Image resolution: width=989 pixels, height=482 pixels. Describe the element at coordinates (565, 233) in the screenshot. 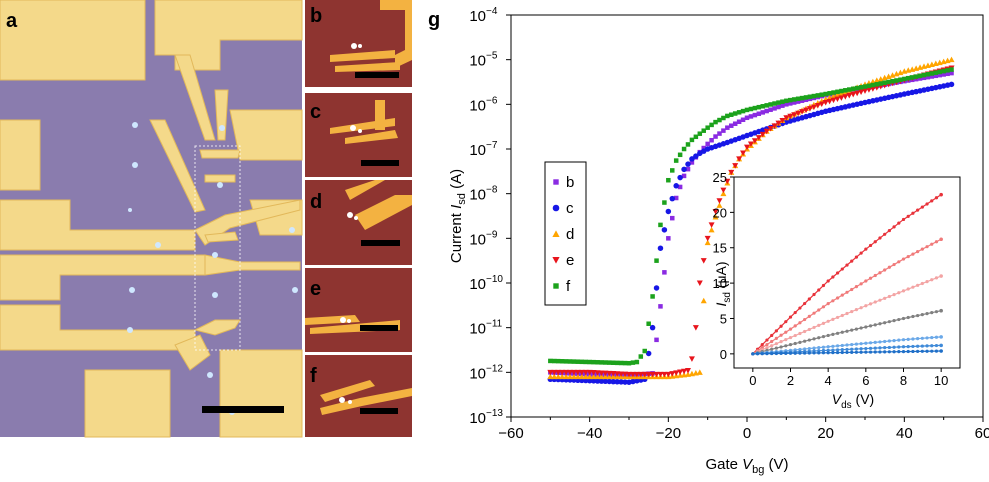

I see `legend-box` at that location.